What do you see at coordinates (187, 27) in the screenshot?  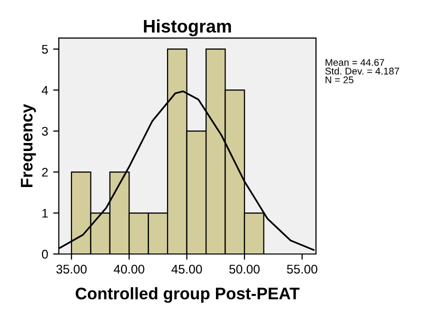 I see `chart-title: Histogram` at bounding box center [187, 27].